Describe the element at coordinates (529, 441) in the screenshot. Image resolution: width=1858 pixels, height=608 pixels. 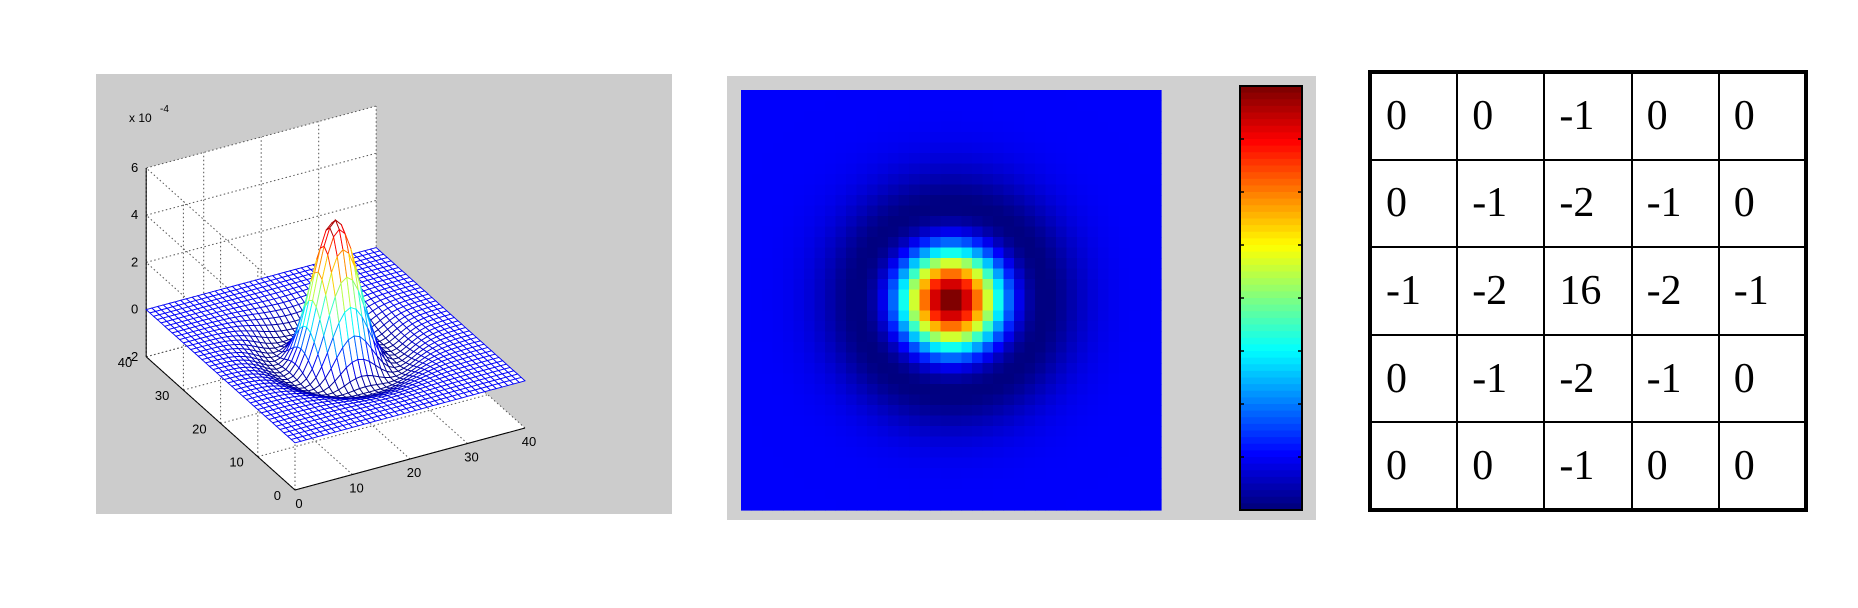
I see `x-tick-label: 40` at that location.